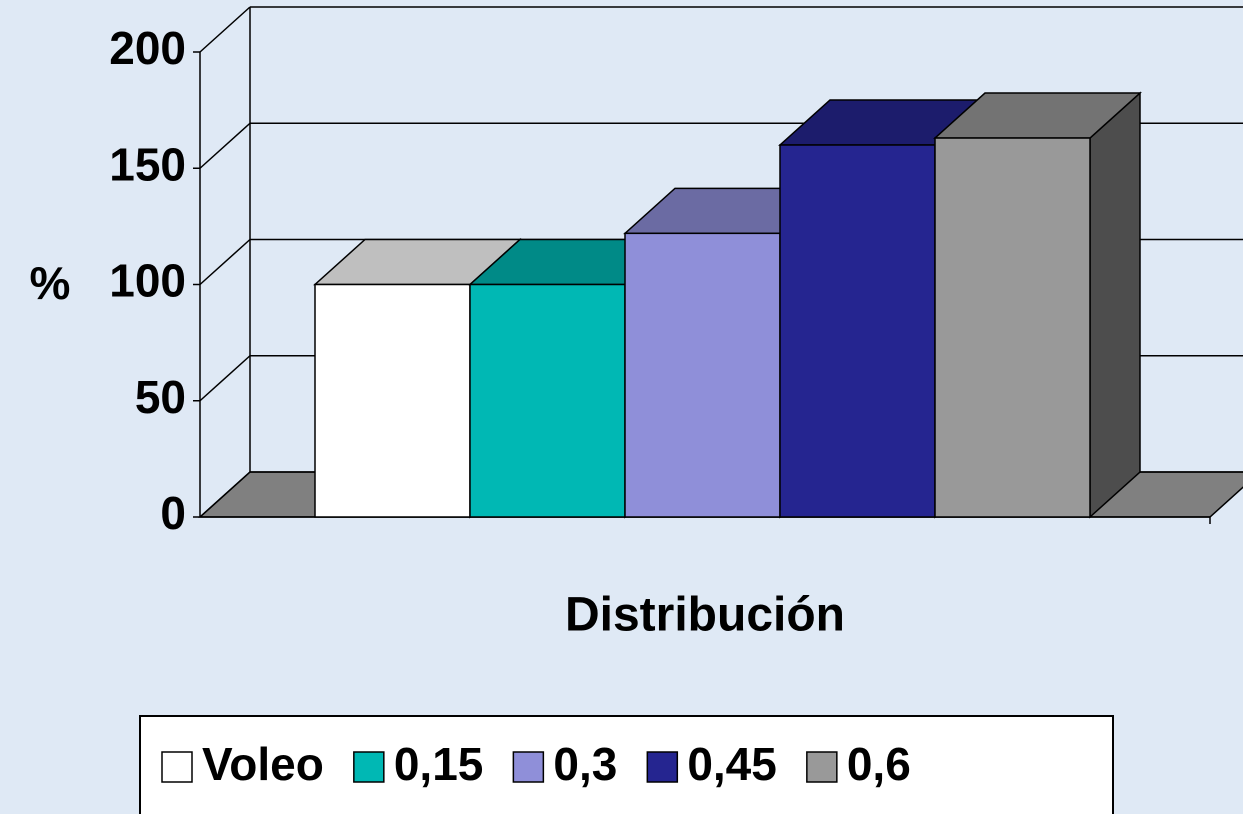 This screenshot has height=814, width=1243. Describe the element at coordinates (439, 764) in the screenshot. I see `legend-label: 0,15` at that location.